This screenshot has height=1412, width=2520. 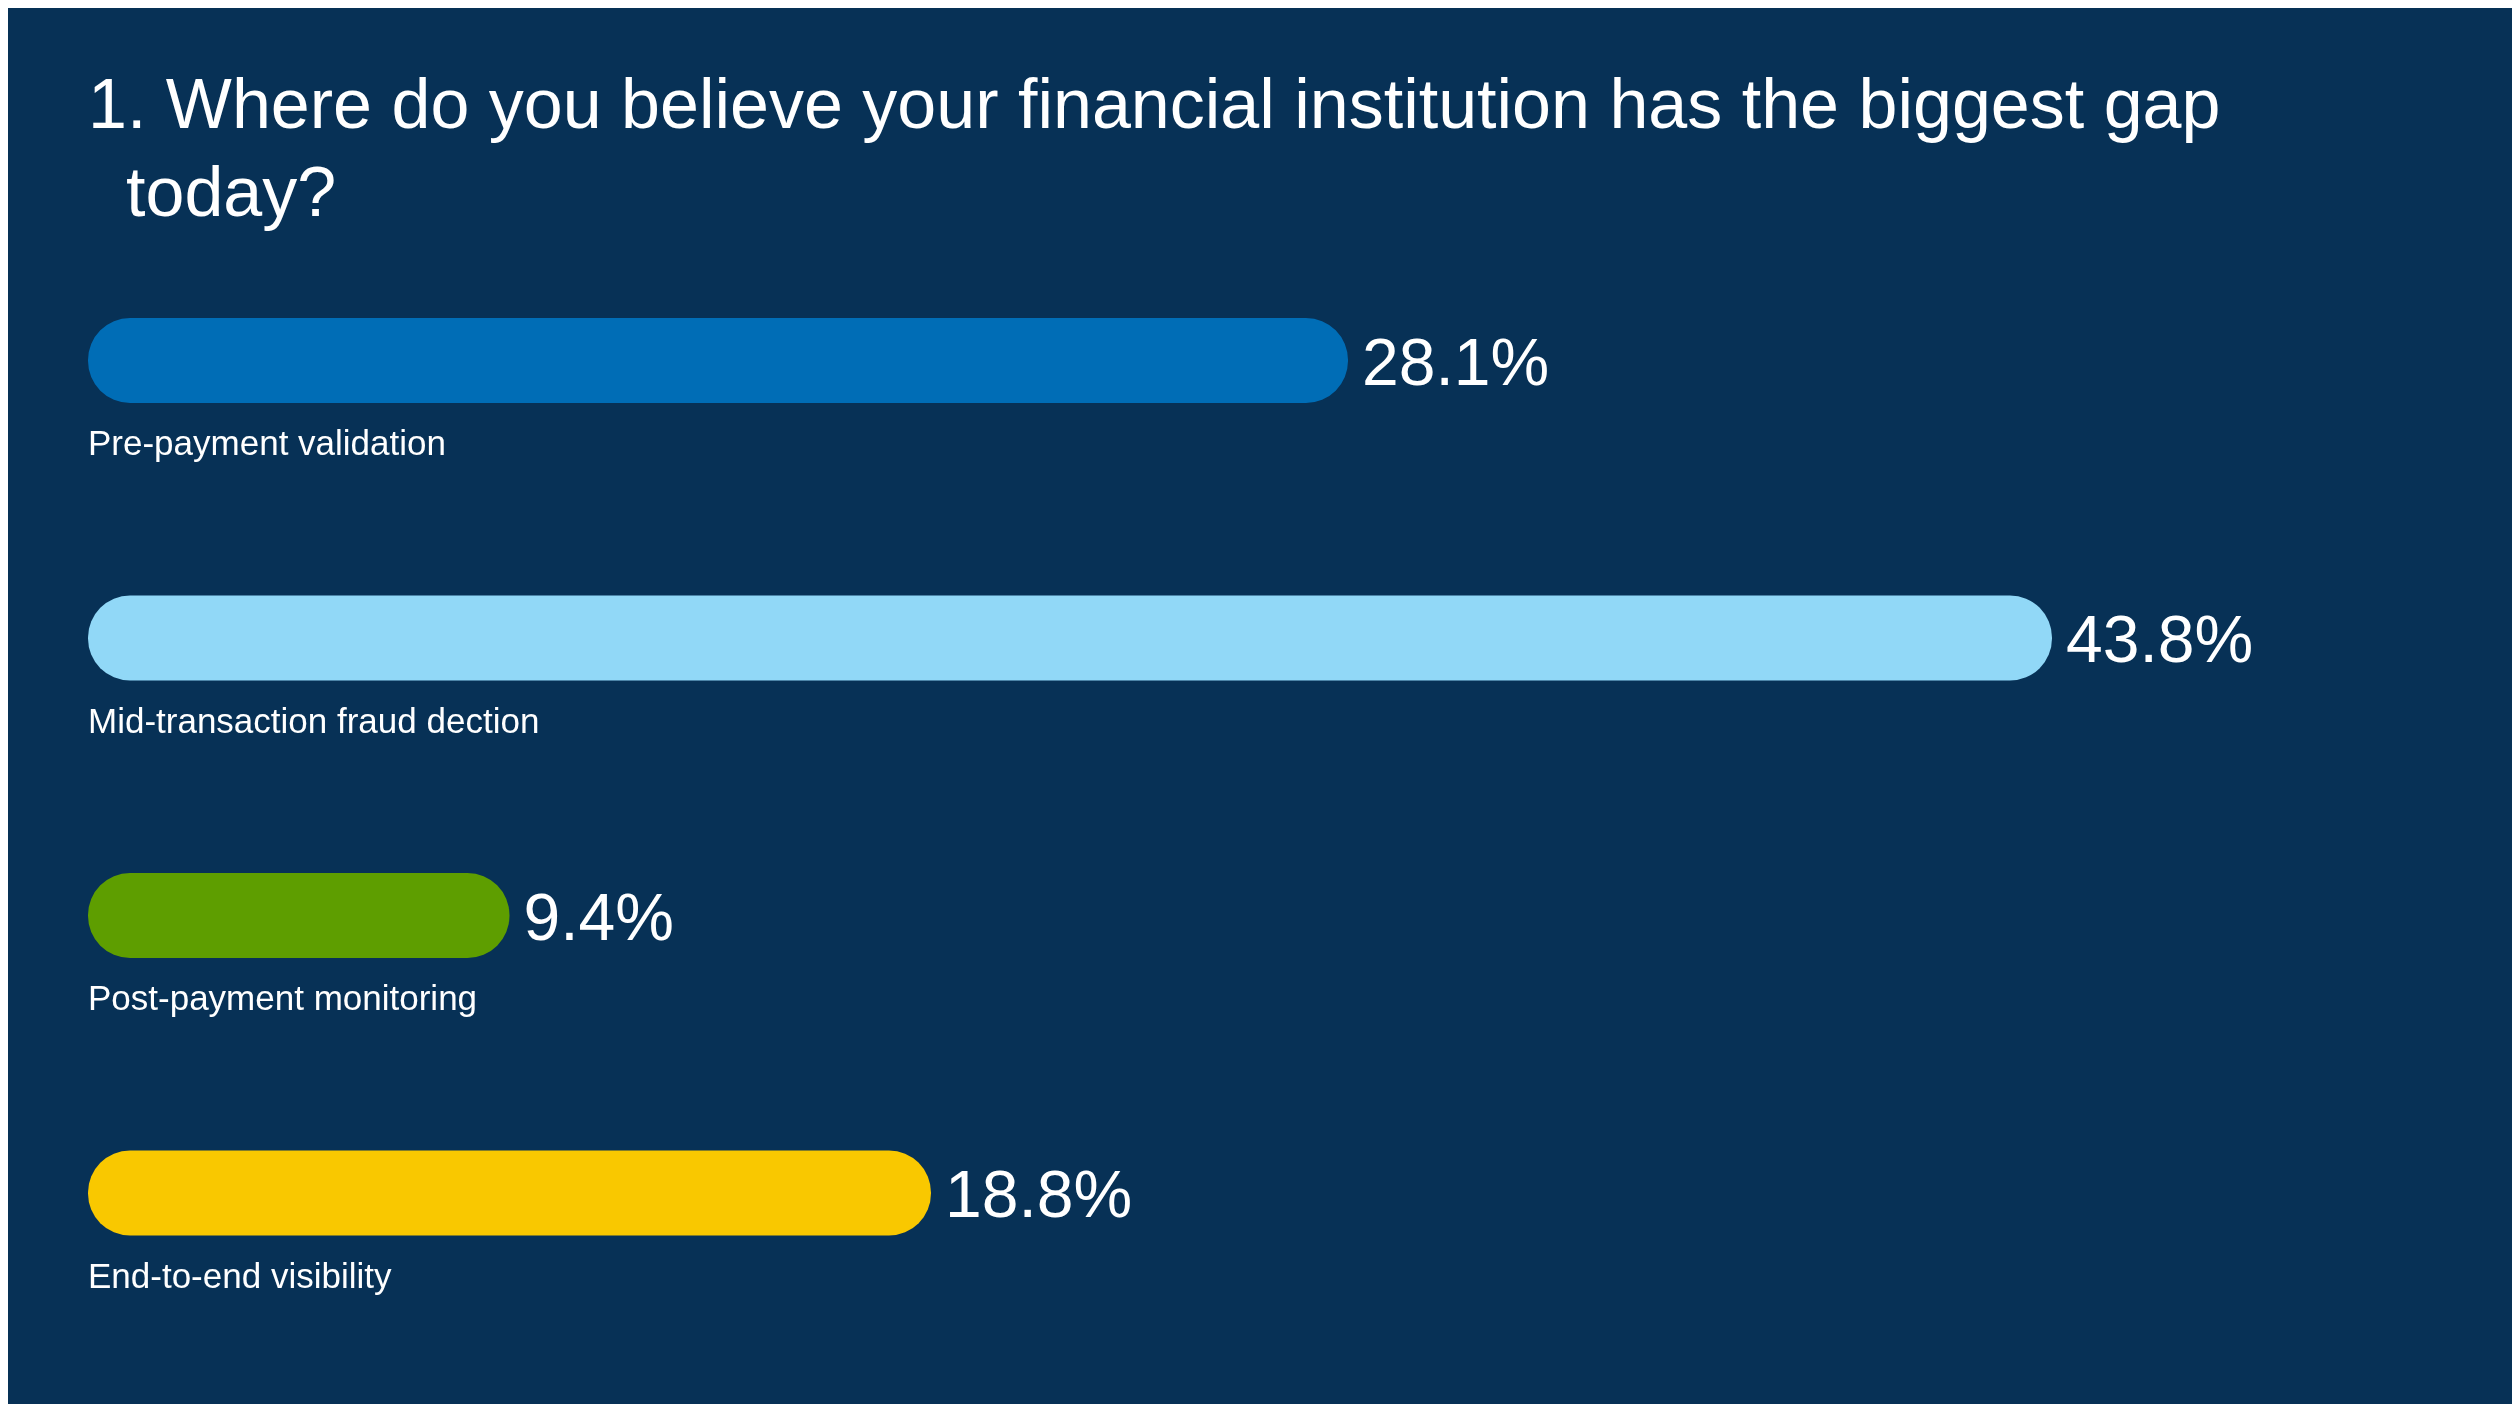 I want to click on data-label: 43.8%, so click(x=2160, y=639).